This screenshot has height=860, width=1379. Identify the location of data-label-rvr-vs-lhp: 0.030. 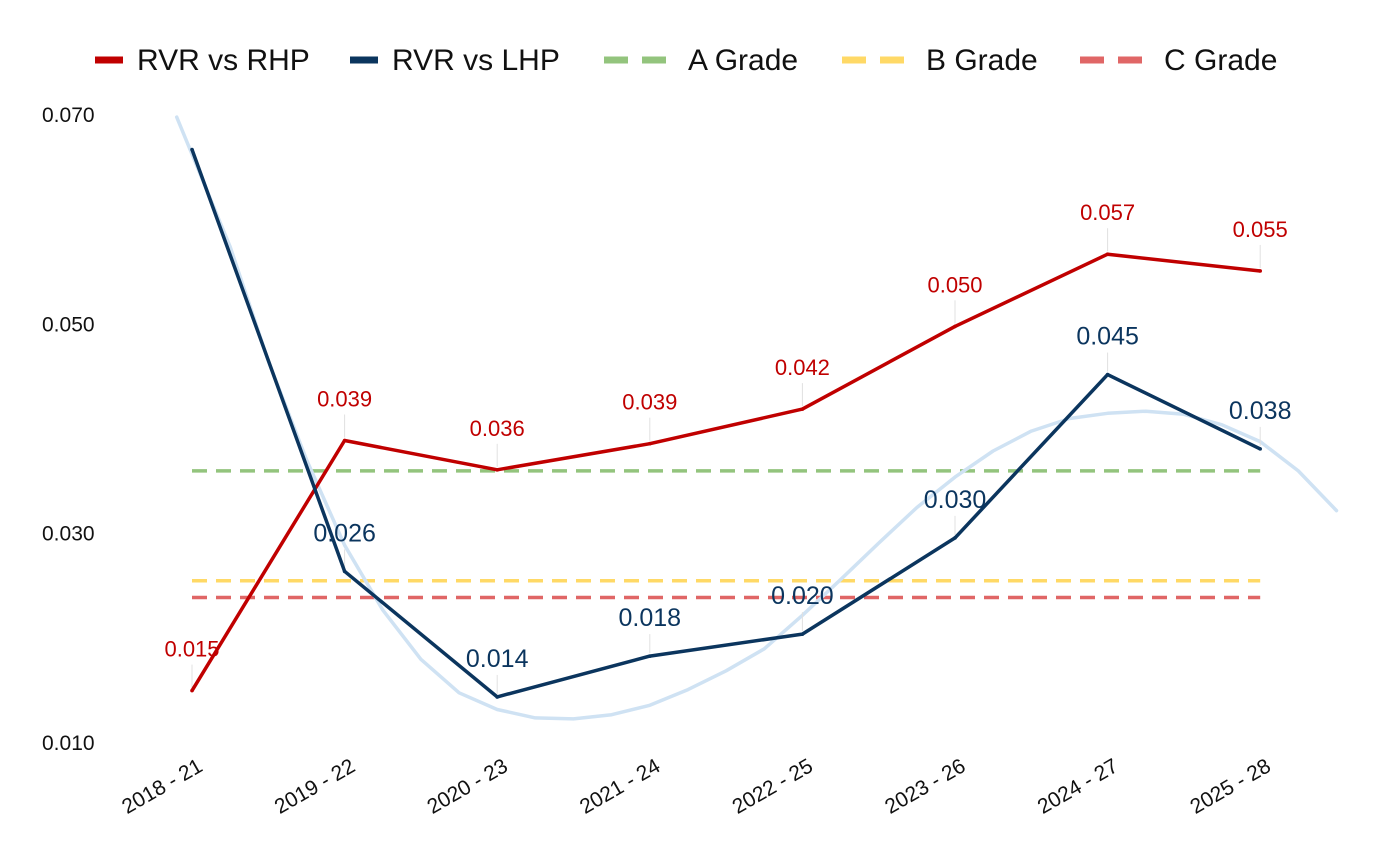
(955, 500).